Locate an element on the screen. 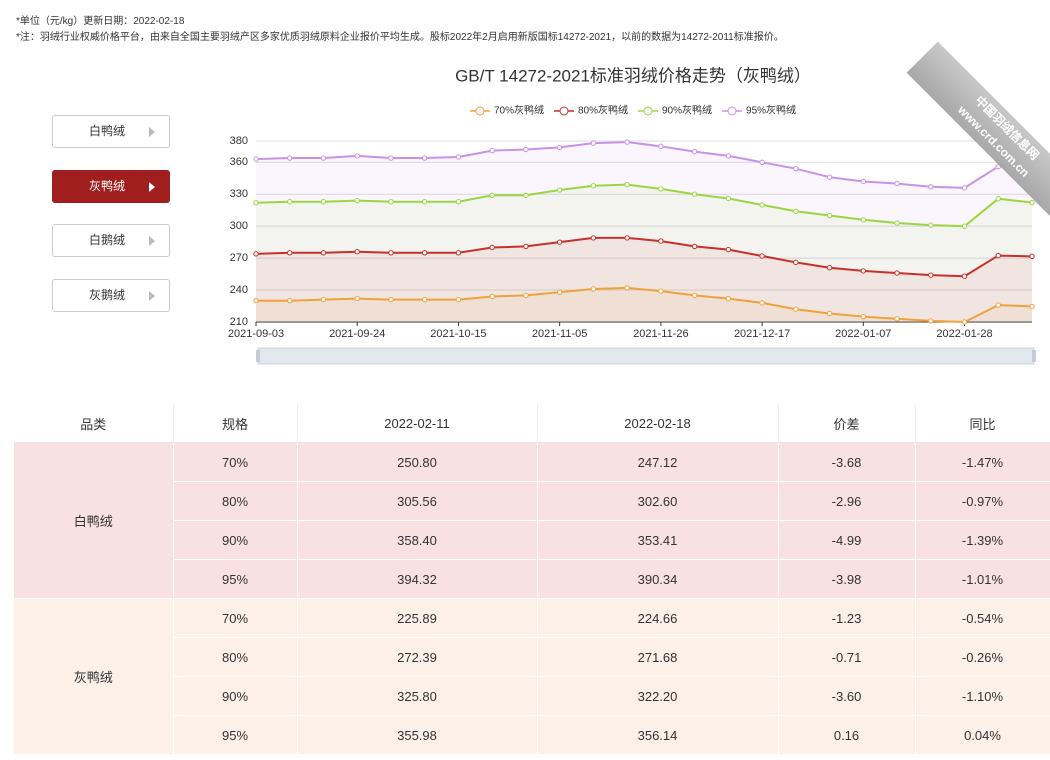 The image size is (1050, 760). header-cell: 2022-02-11 is located at coordinates (417, 423).